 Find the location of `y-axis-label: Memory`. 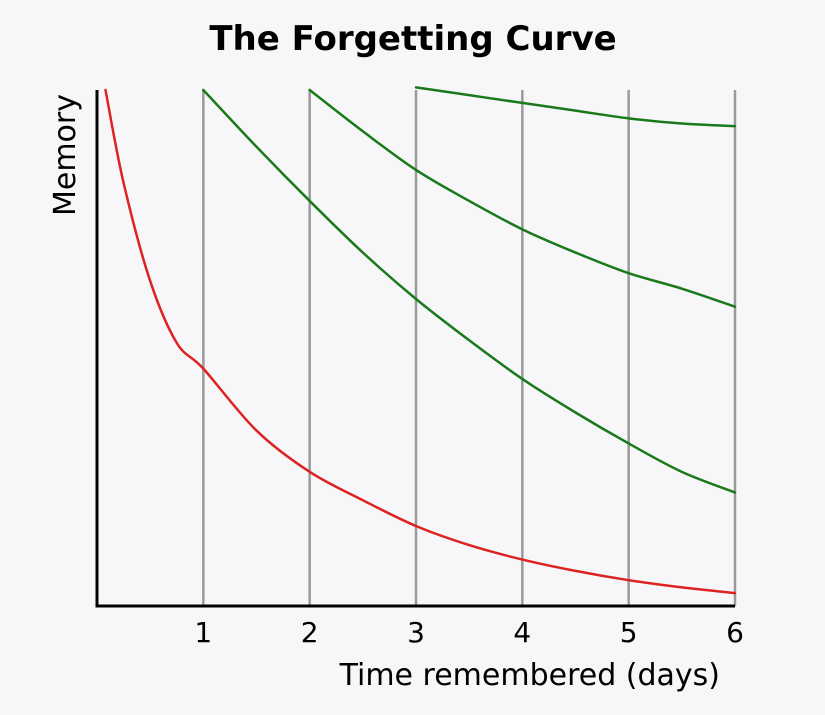

y-axis-label: Memory is located at coordinates (65, 155).